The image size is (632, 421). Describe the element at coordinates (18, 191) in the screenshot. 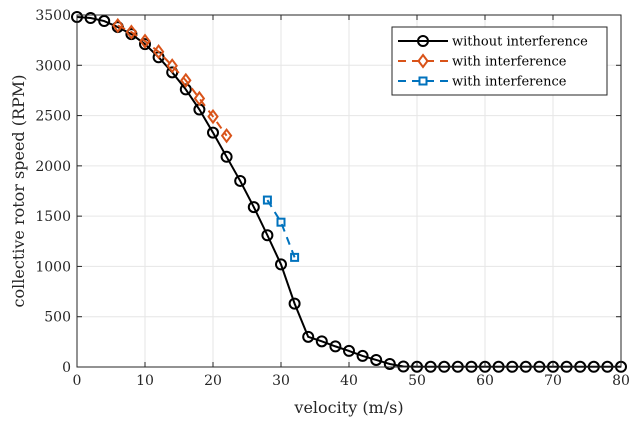

I see `y-axis-label: collective rotor speed (RPM)` at that location.